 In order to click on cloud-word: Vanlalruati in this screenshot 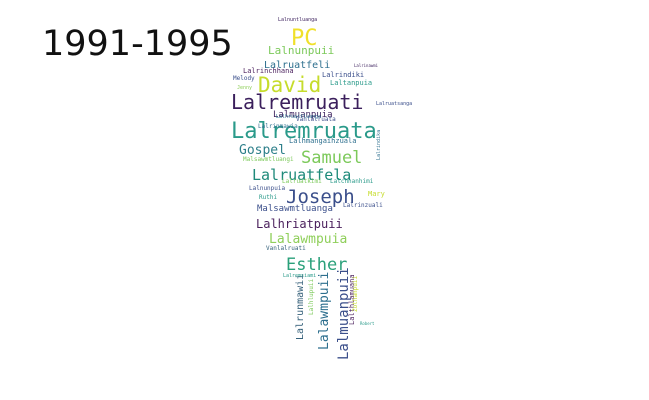, I will do `click(286, 248)`.